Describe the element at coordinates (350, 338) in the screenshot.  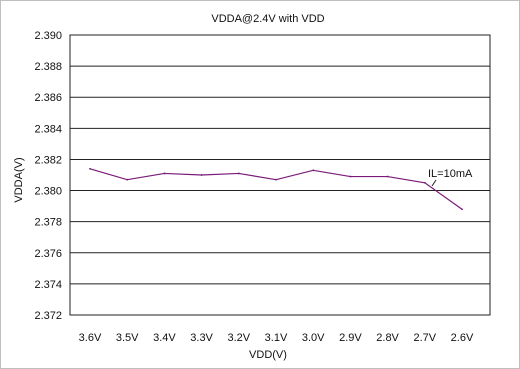
I see `x-tick-label: 2.9V` at that location.